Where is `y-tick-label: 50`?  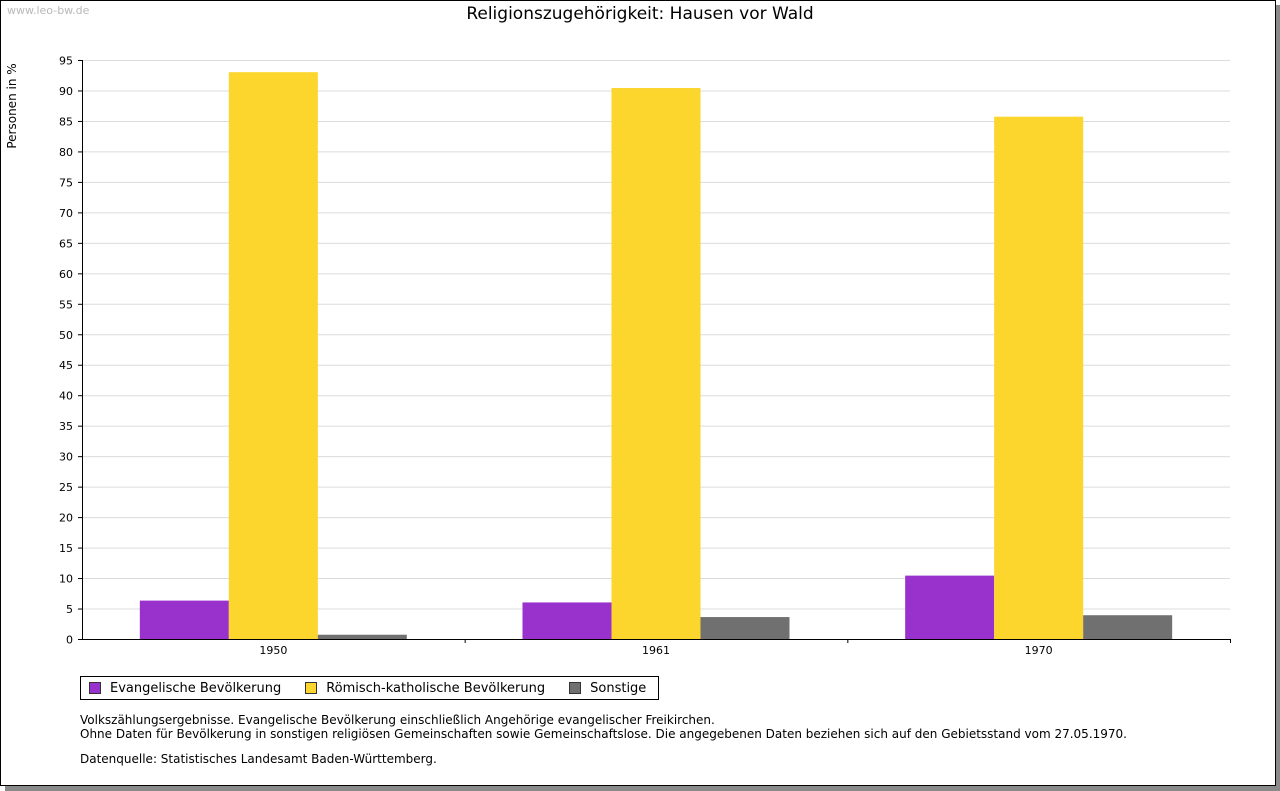 y-tick-label: 50 is located at coordinates (66, 335).